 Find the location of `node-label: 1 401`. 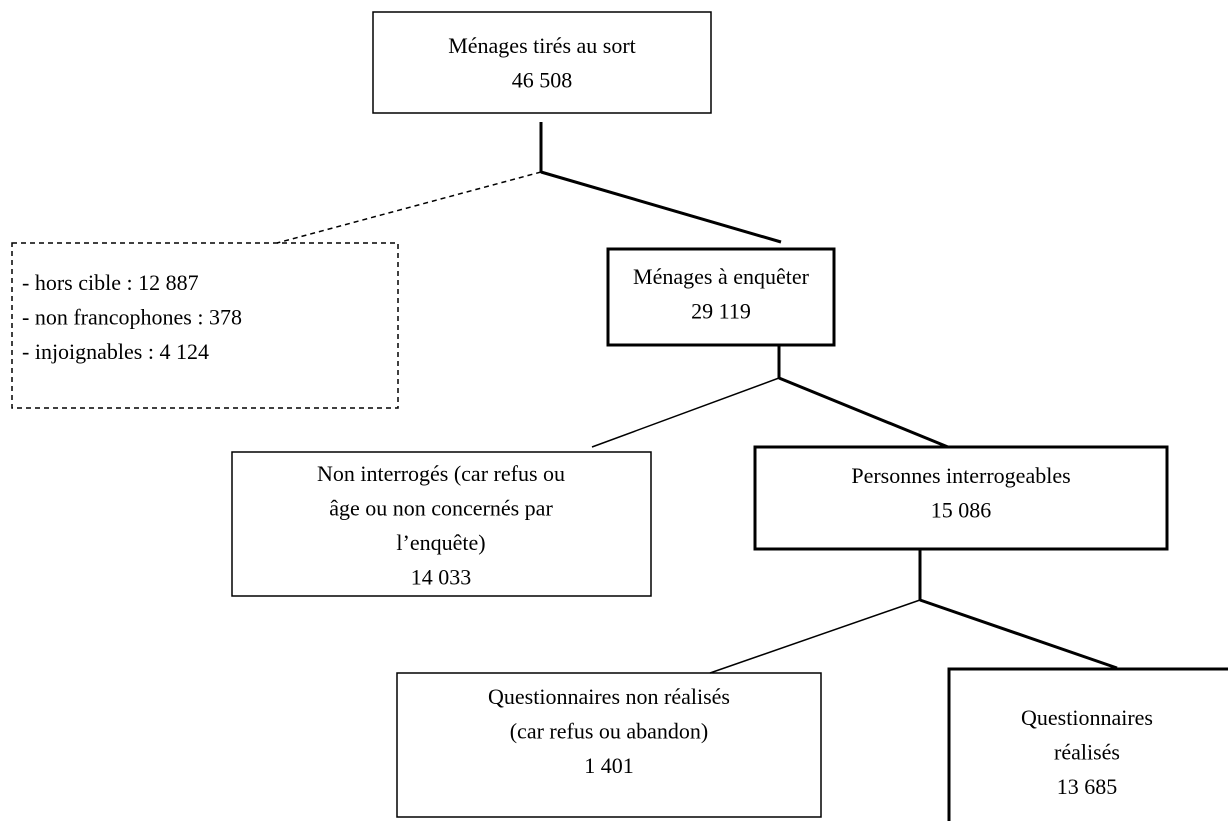

node-label: 1 401 is located at coordinates (609, 765).